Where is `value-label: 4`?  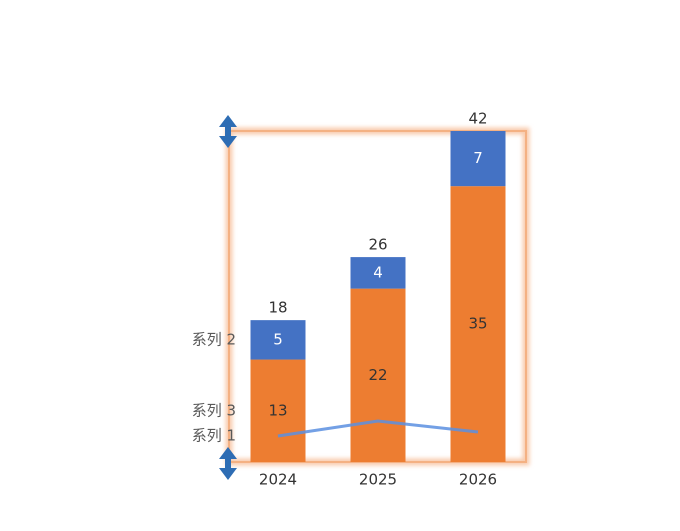
value-label: 4 is located at coordinates (378, 272).